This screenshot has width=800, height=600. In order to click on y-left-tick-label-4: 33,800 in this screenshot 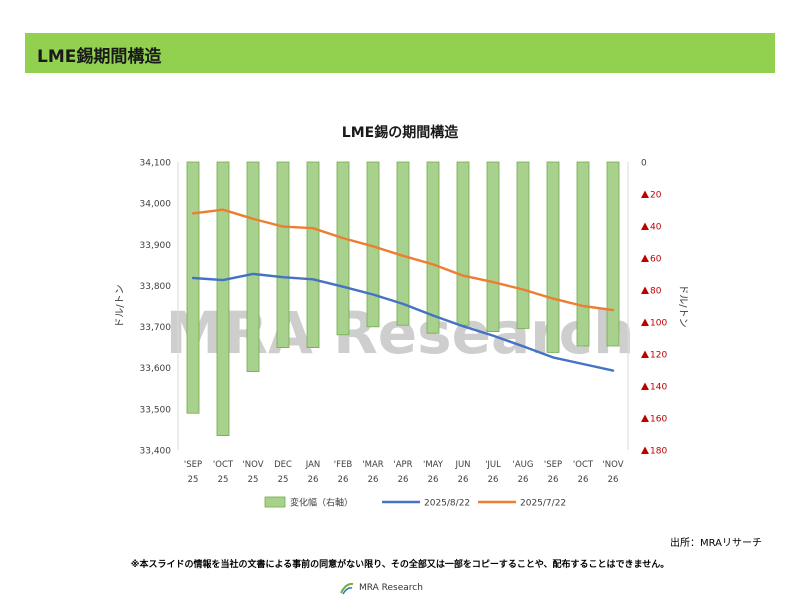, I will do `click(156, 287)`.